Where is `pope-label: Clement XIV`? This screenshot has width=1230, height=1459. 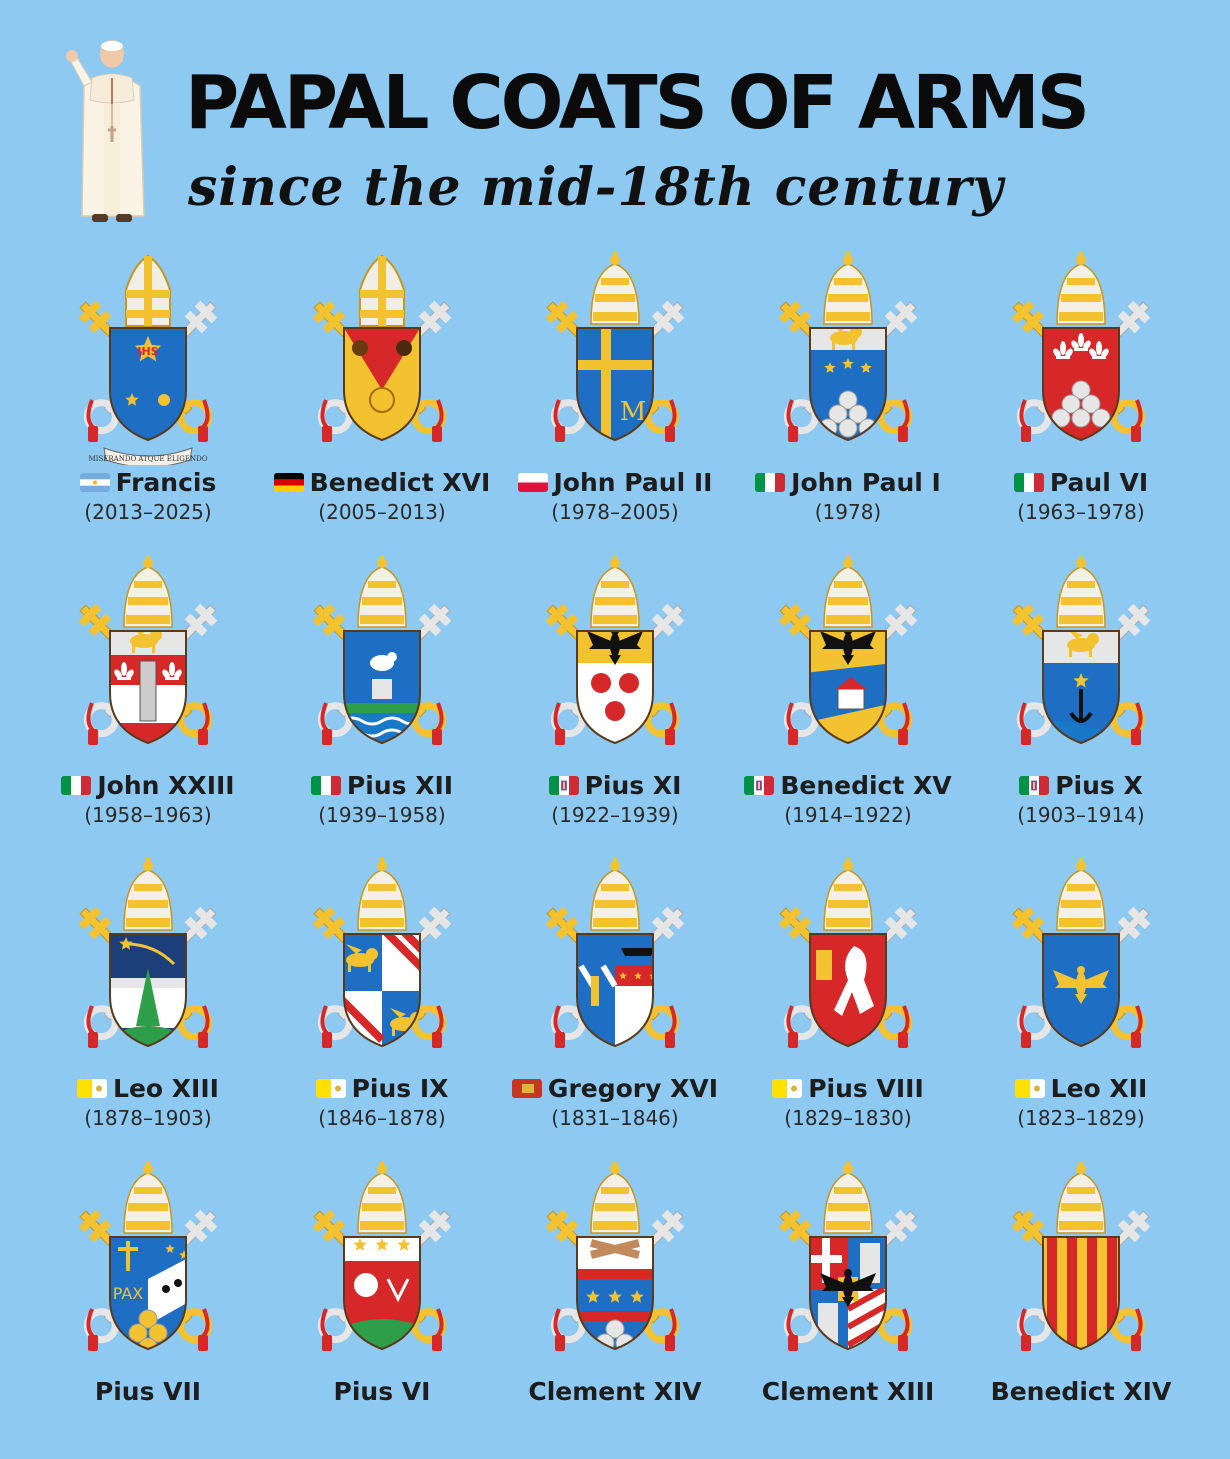
pope-label: Clement XIV is located at coordinates (615, 1391).